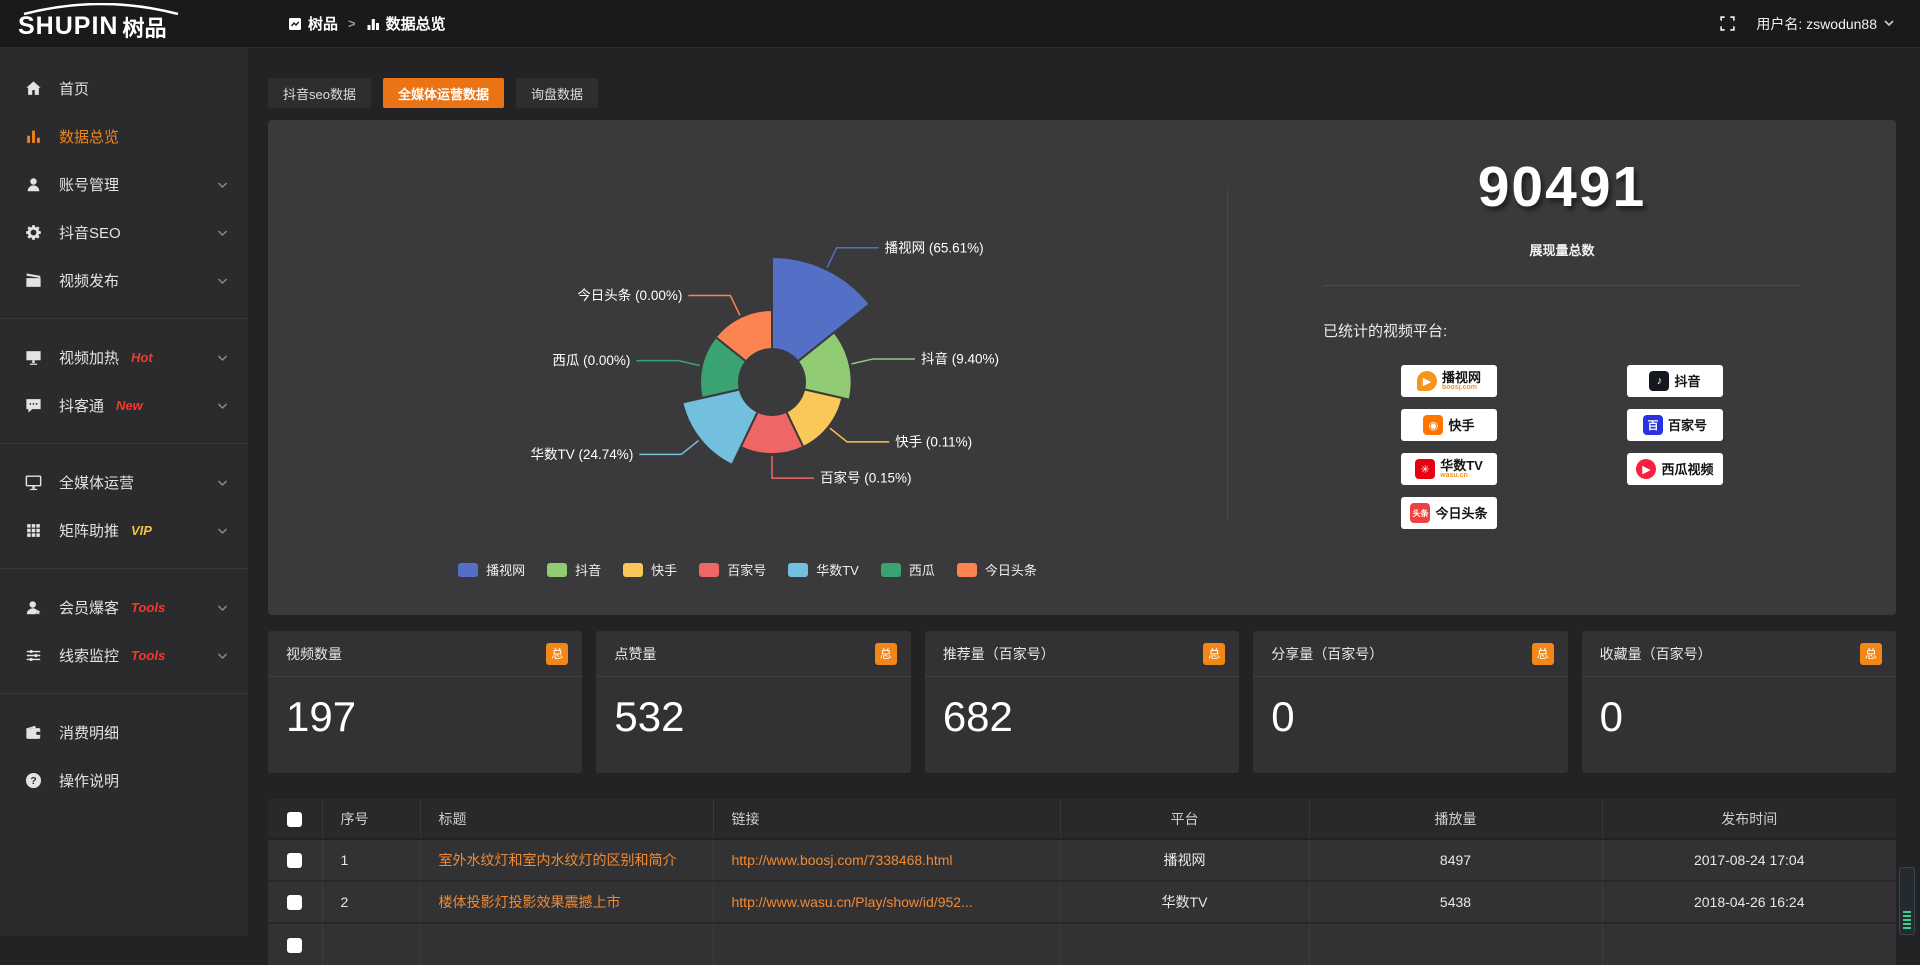  I want to click on platform-badge-6: 头条 今日头条, so click(1449, 513).